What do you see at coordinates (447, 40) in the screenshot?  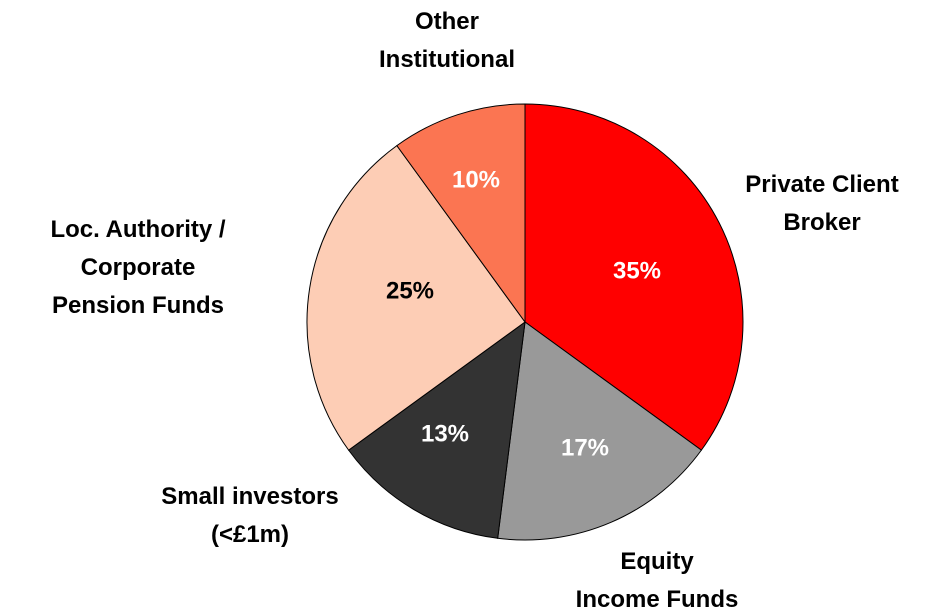 I see `category-label: Other Institutional` at bounding box center [447, 40].